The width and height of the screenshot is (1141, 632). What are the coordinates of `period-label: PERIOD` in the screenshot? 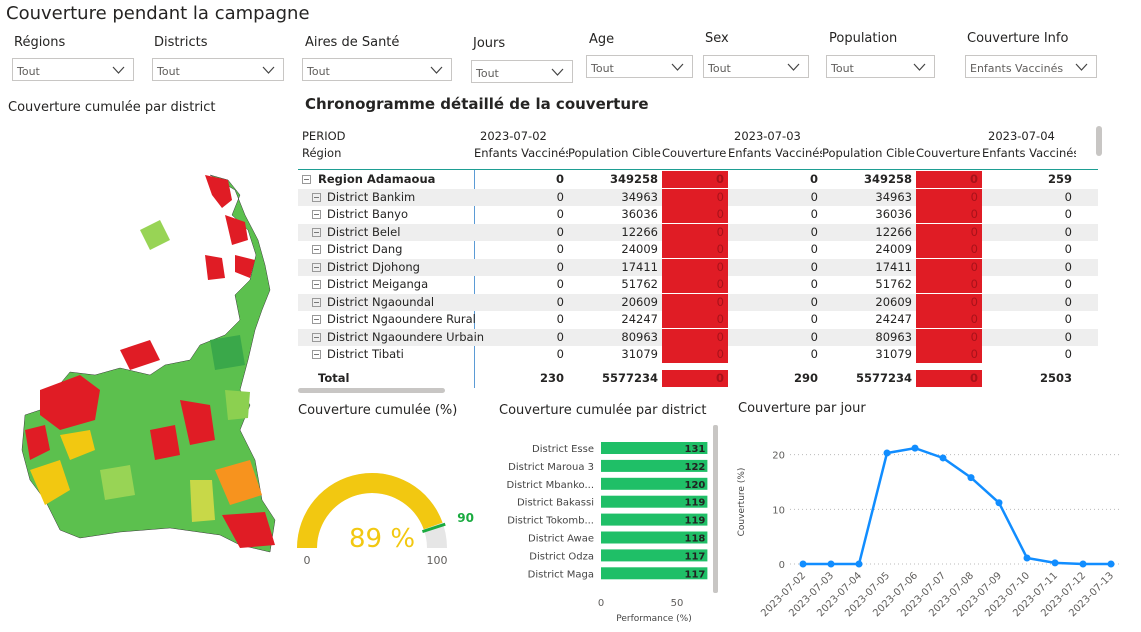 It's located at (324, 136).